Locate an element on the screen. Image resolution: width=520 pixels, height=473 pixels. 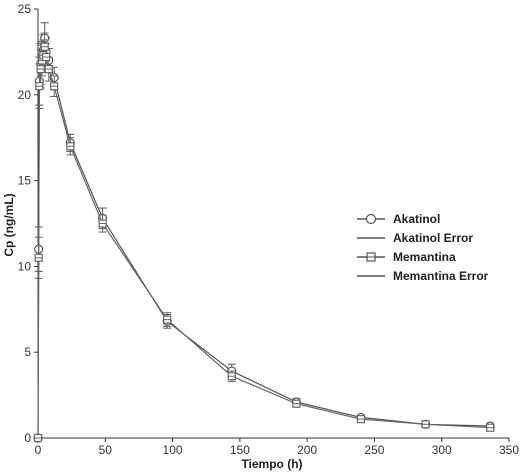
legend-label: Memantina Error is located at coordinates (441, 276).